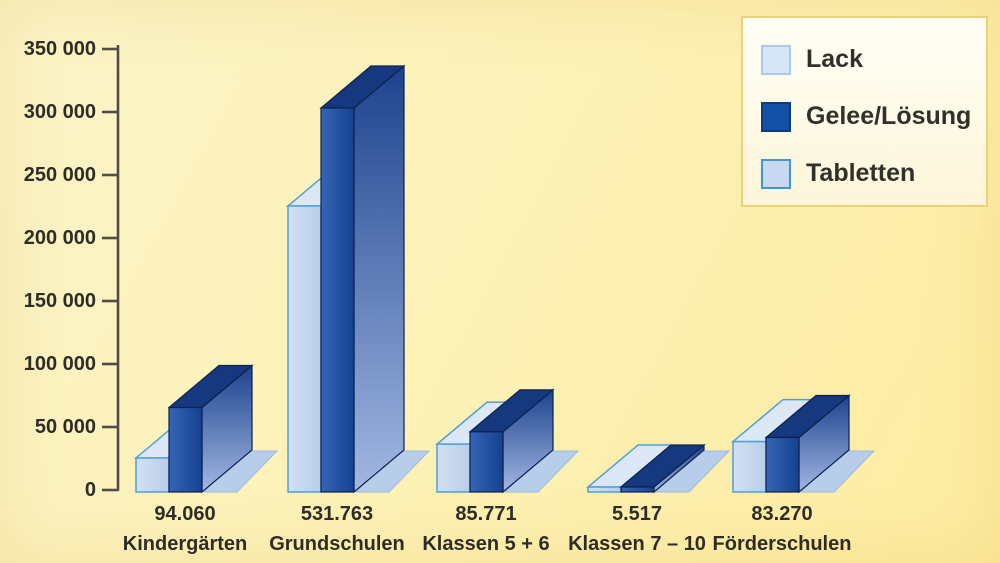 This screenshot has height=563, width=1000. Describe the element at coordinates (185, 544) in the screenshot. I see `category-name-label: Kindergärten` at that location.